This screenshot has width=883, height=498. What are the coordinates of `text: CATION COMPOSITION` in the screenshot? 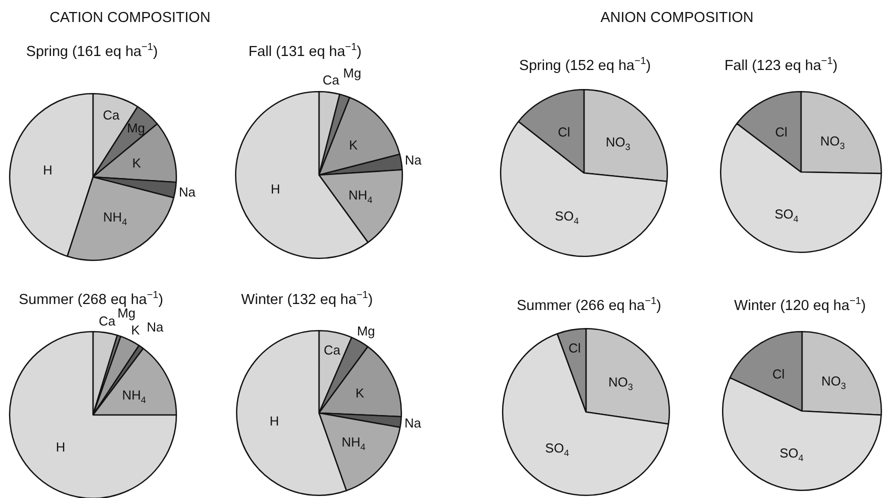 It's located at (130, 18).